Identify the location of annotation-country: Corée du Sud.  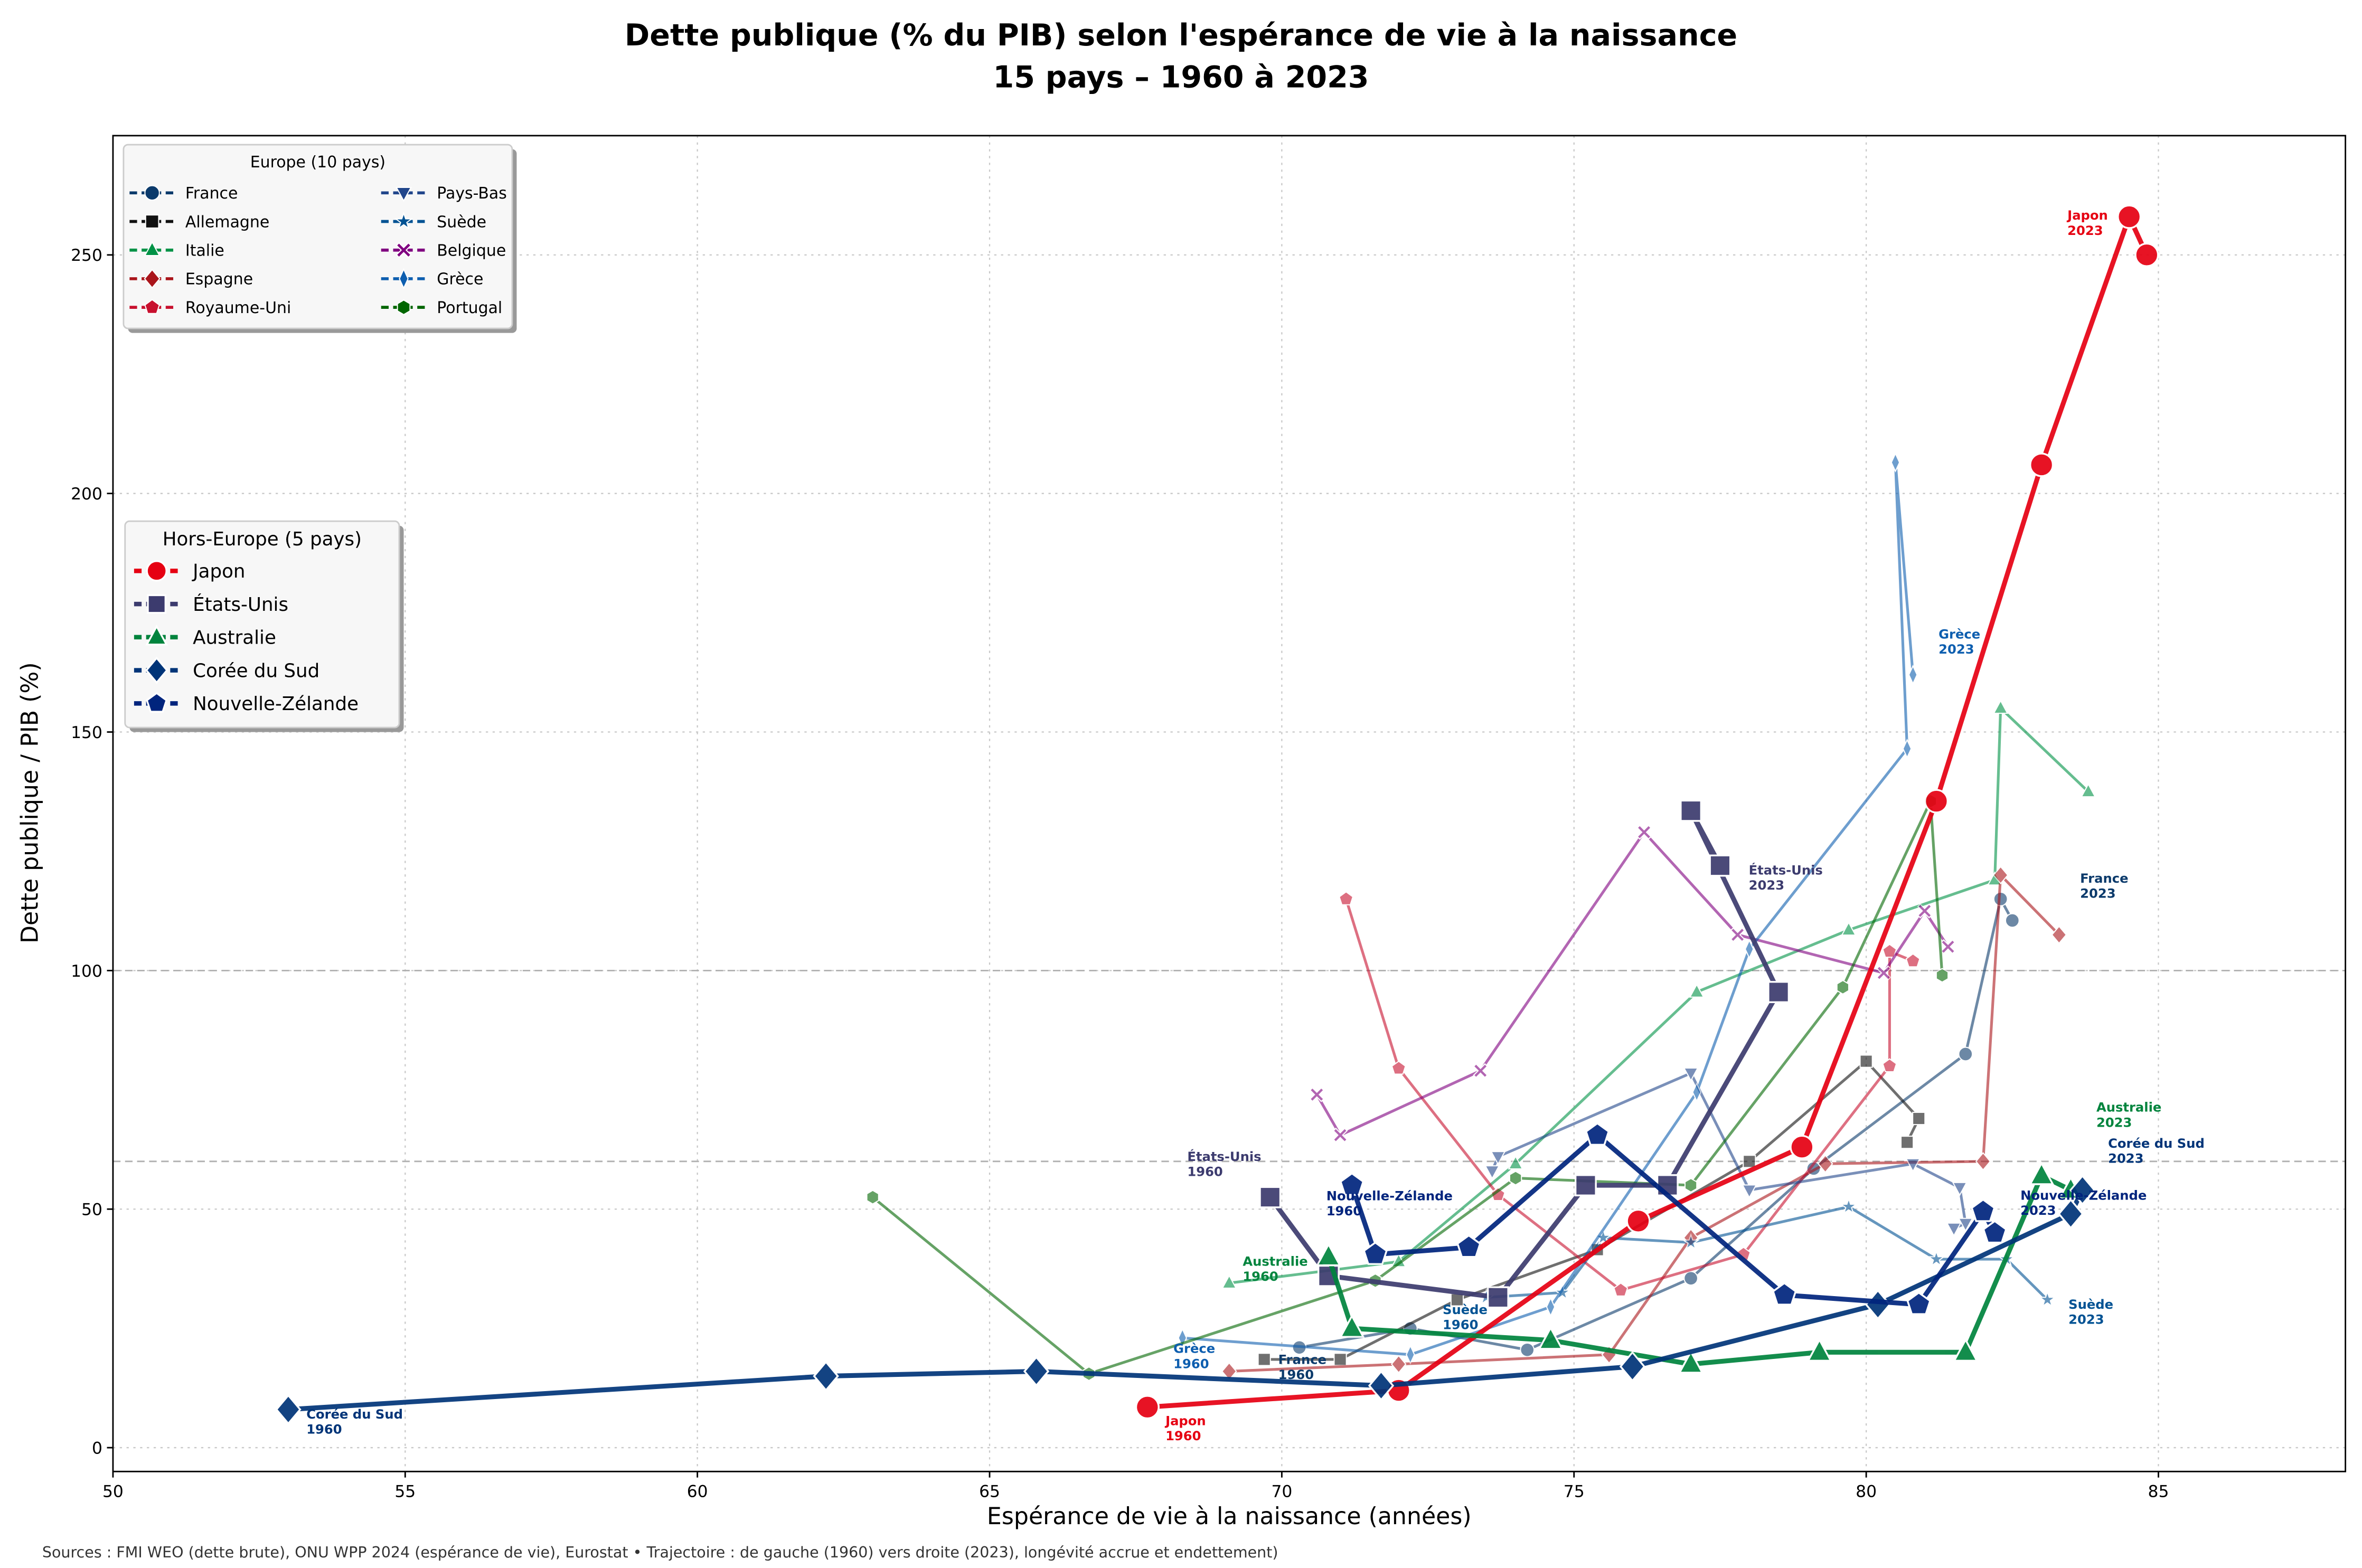
(354, 1414).